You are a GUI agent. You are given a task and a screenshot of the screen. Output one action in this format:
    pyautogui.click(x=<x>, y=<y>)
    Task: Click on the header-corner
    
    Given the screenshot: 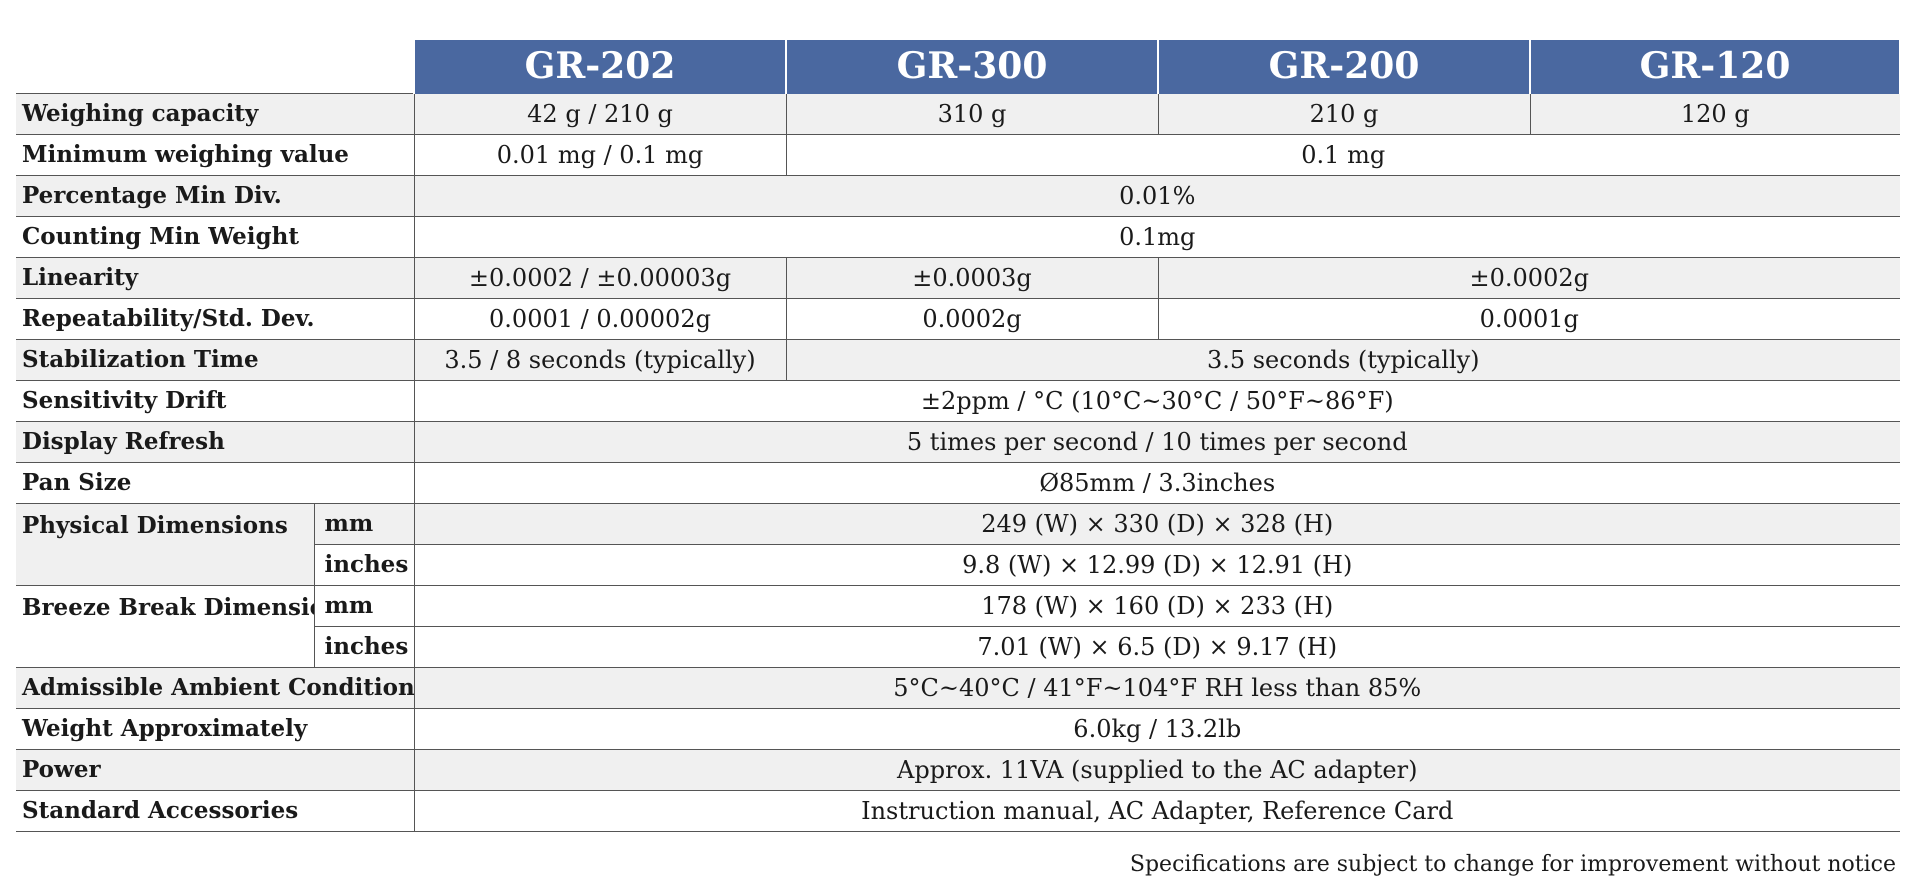 What is the action you would take?
    pyautogui.click(x=215, y=67)
    